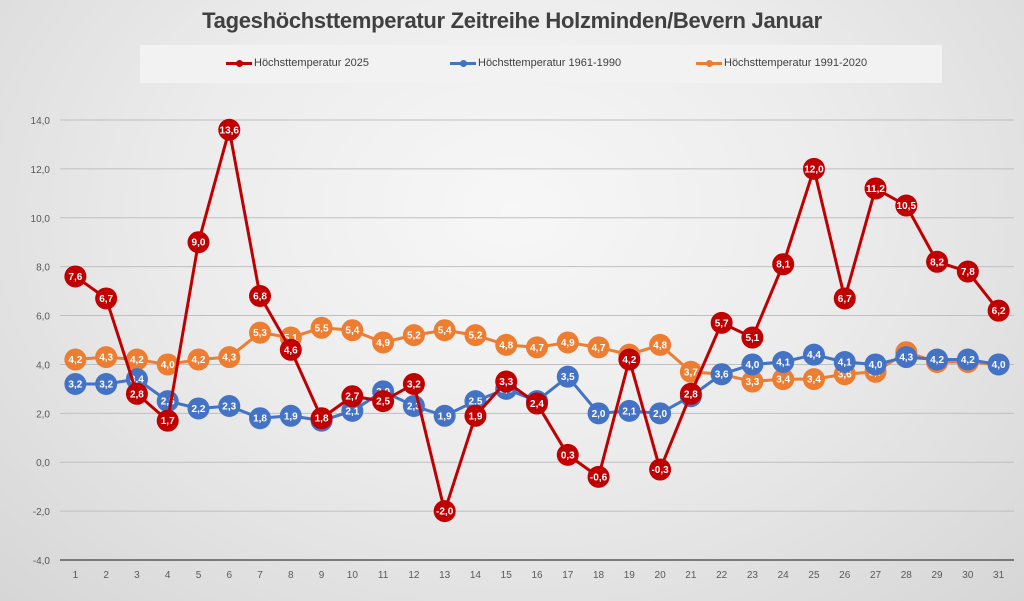 Image resolution: width=1024 pixels, height=601 pixels. I want to click on y-axis: -4,0 -2,0 0,0 2,0 4,0 6,0 8,0 10,0 12,0 14,0, so click(41, 341).